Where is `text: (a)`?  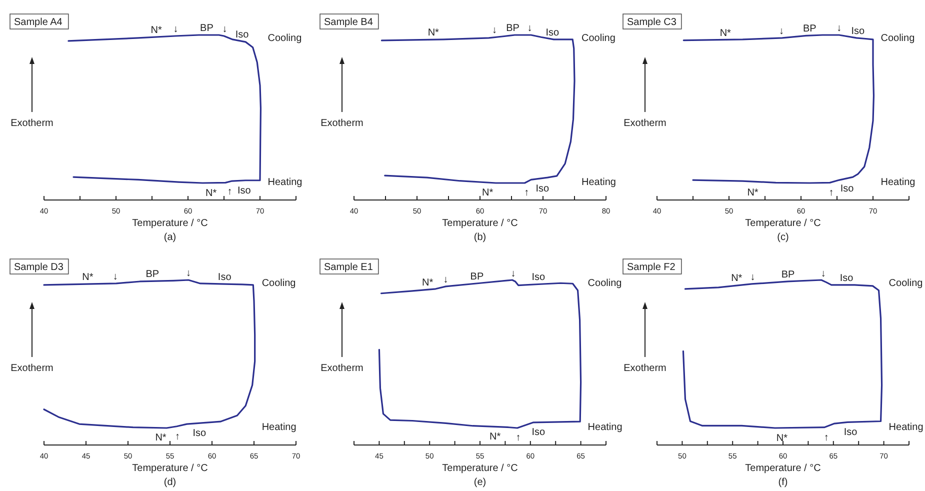 text: (a) is located at coordinates (170, 237).